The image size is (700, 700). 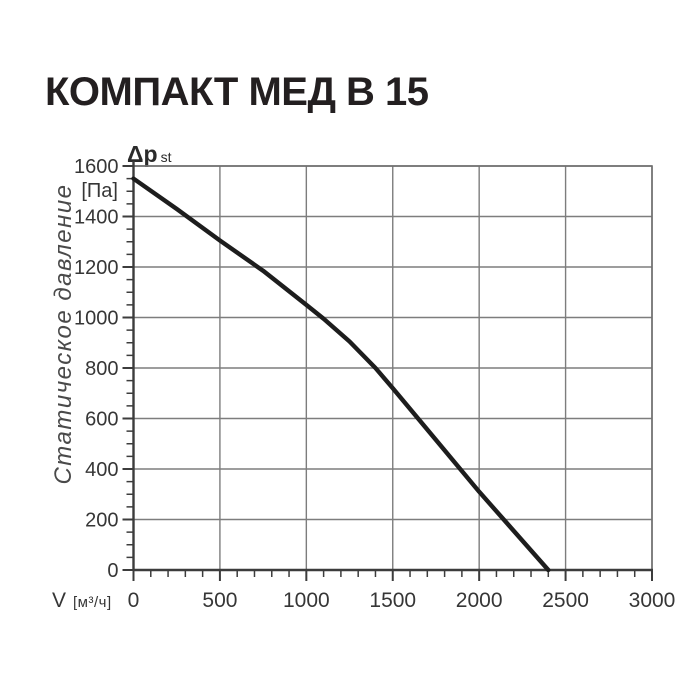 What do you see at coordinates (237, 92) in the screenshot?
I see `page-title: КОМПАКТ МЕД В 15` at bounding box center [237, 92].